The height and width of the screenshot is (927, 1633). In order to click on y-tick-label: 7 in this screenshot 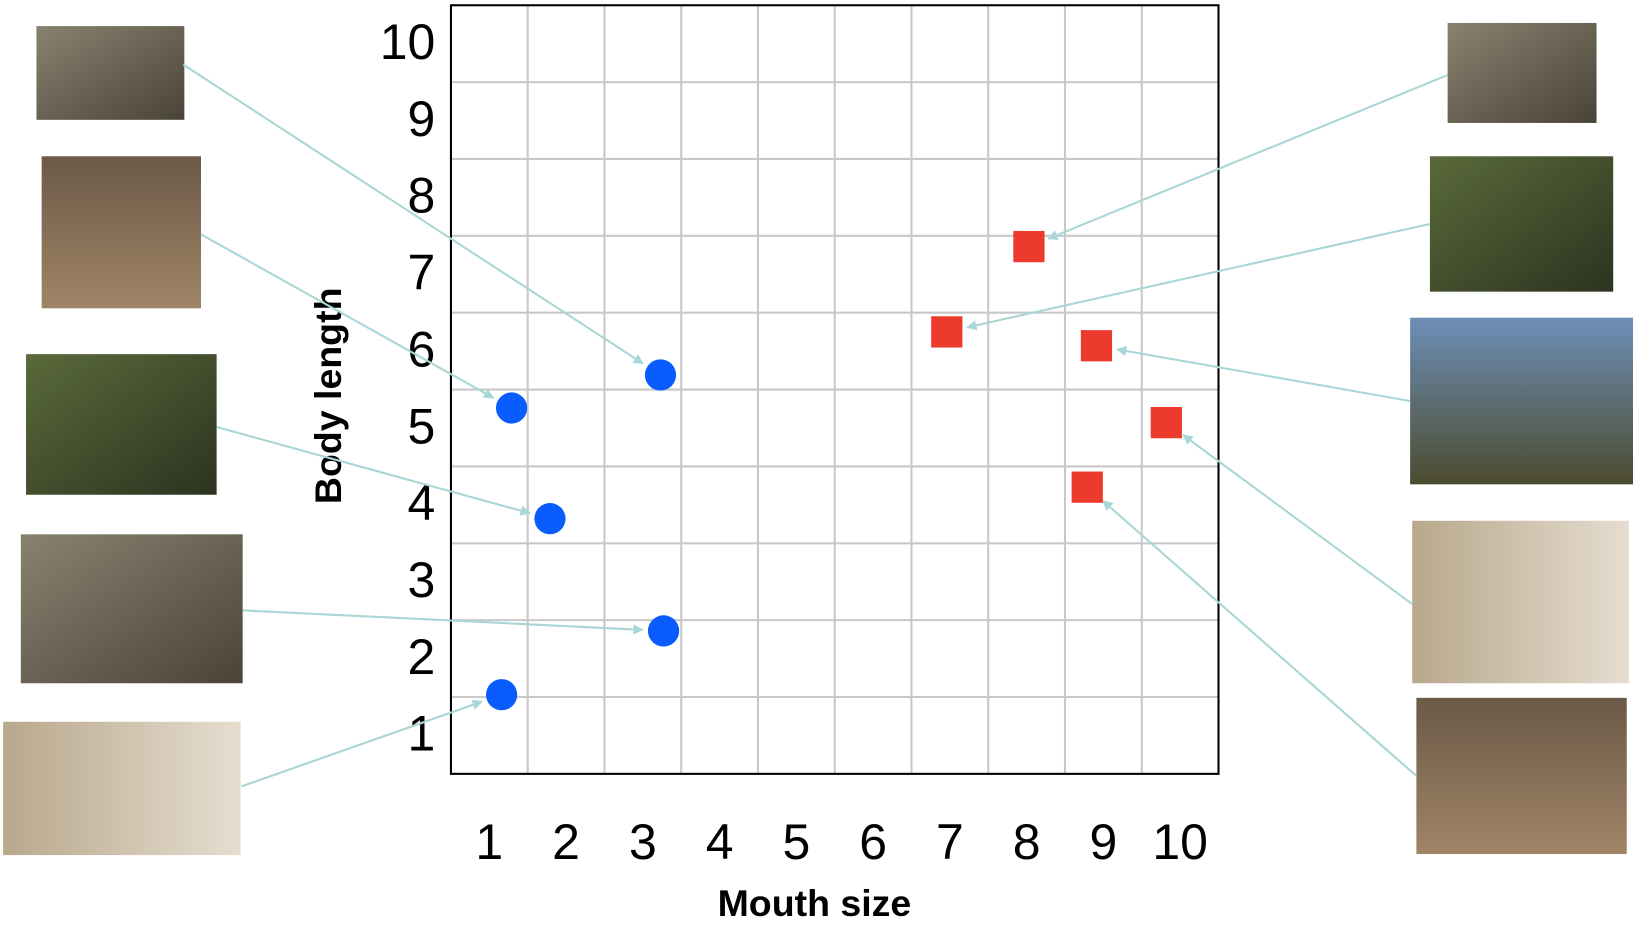, I will do `click(422, 273)`.